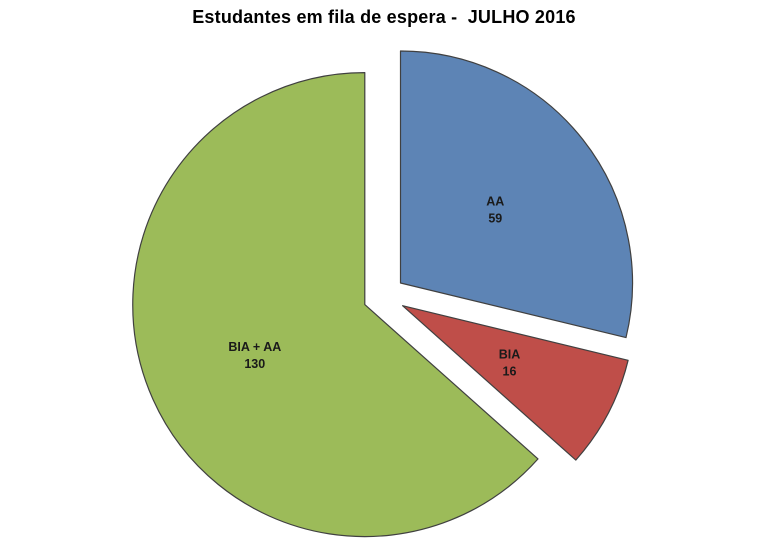  I want to click on pie-slice-bia, so click(515, 383).